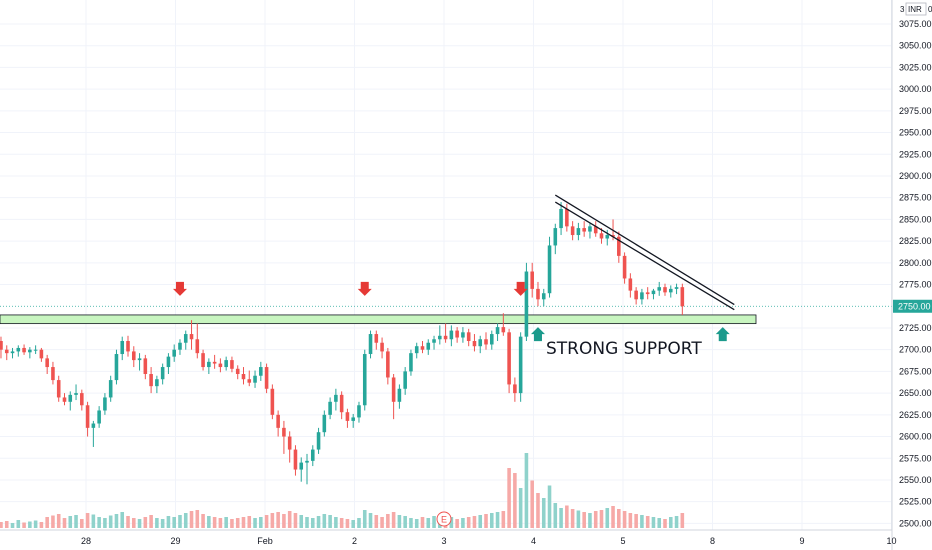 The height and width of the screenshot is (550, 932). What do you see at coordinates (915, 371) in the screenshot?
I see `y-tick-label: 2675.00` at bounding box center [915, 371].